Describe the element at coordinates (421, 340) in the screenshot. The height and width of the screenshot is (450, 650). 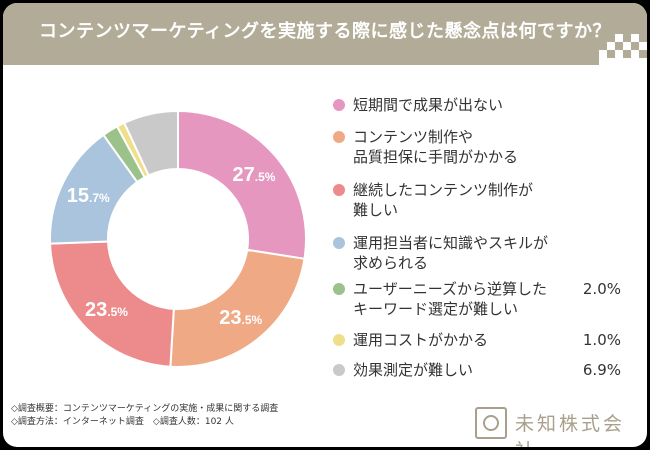
I see `legend-label: 運用コストがかかる` at that location.